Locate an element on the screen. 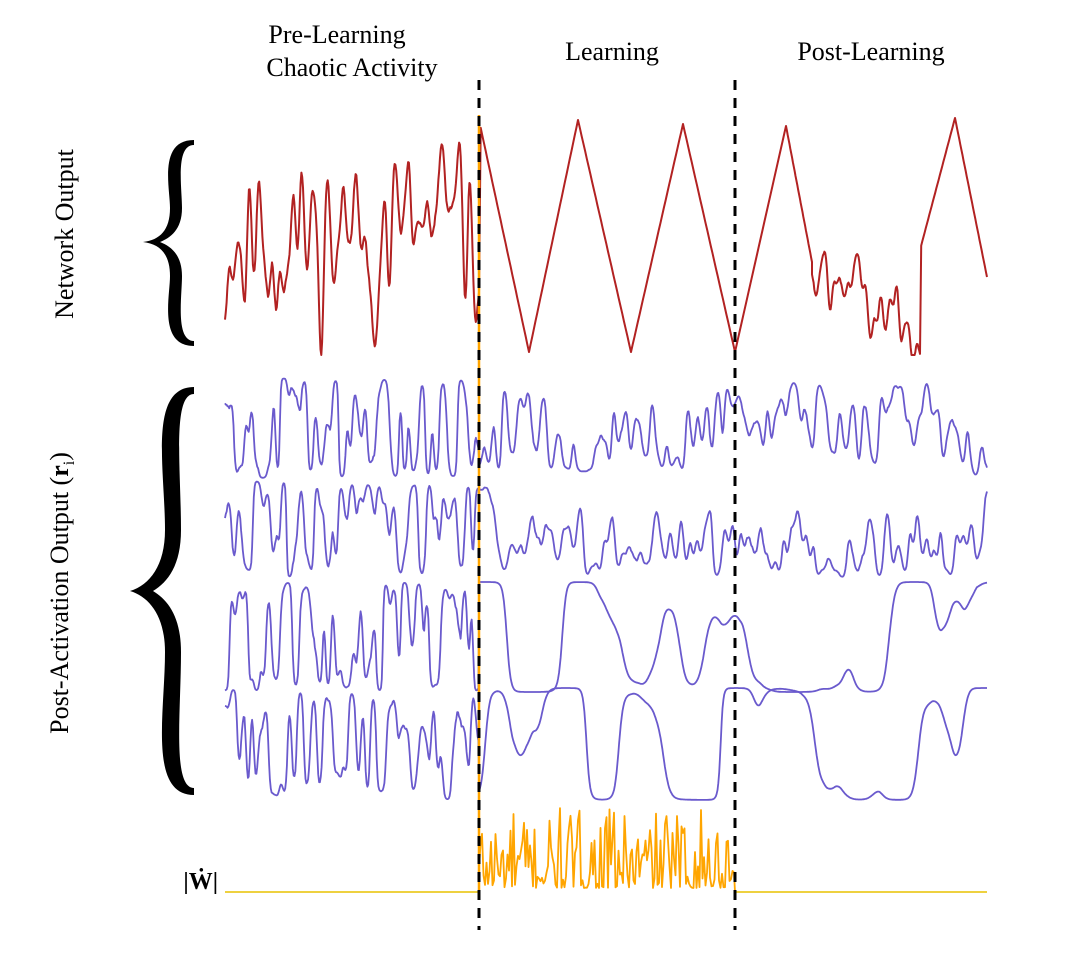 Image resolution: width=1087 pixels, height=973 pixels. weight-change-label: |Ẇ| is located at coordinates (200, 881).